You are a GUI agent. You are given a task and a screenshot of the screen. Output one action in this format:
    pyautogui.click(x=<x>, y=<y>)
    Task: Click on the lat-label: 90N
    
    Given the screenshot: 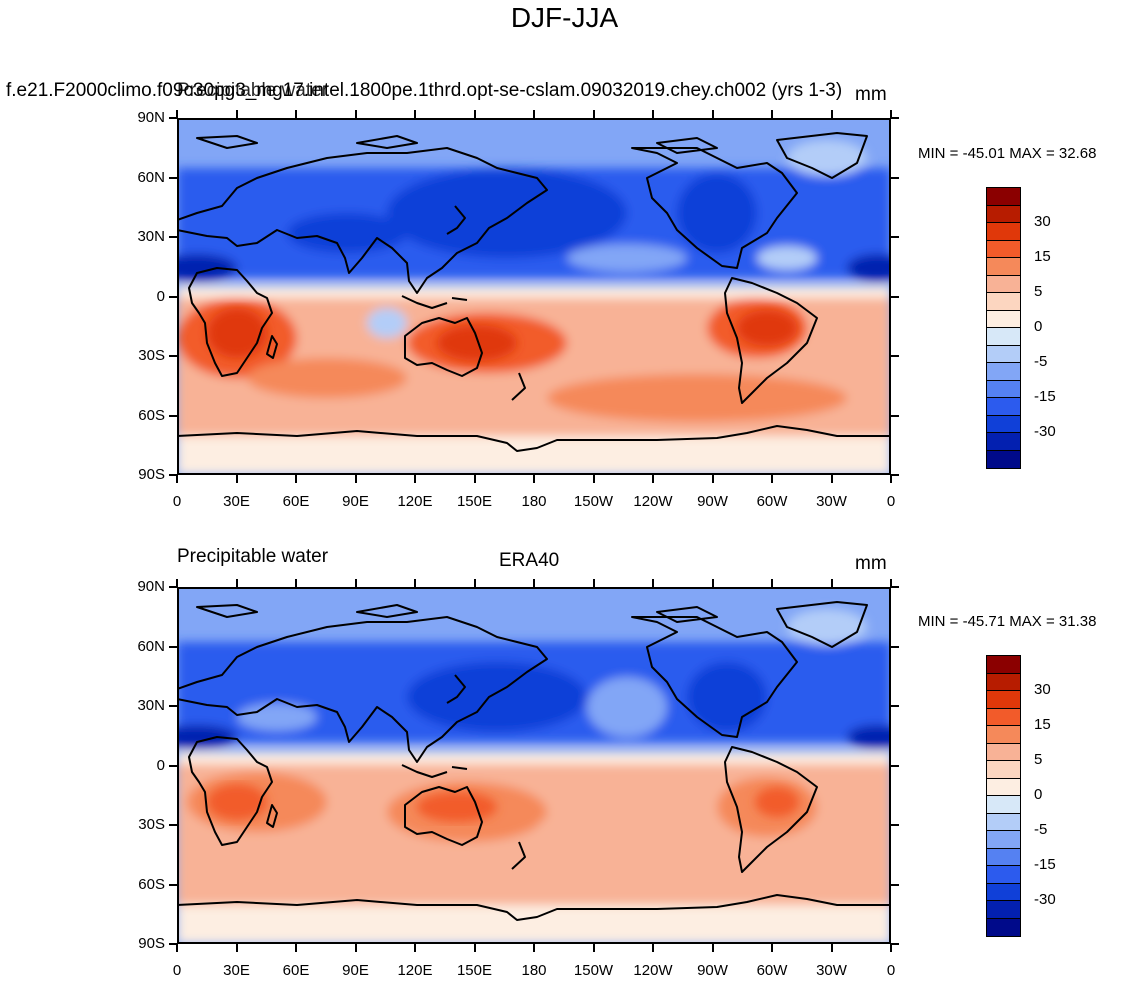 What is the action you would take?
    pyautogui.click(x=151, y=117)
    